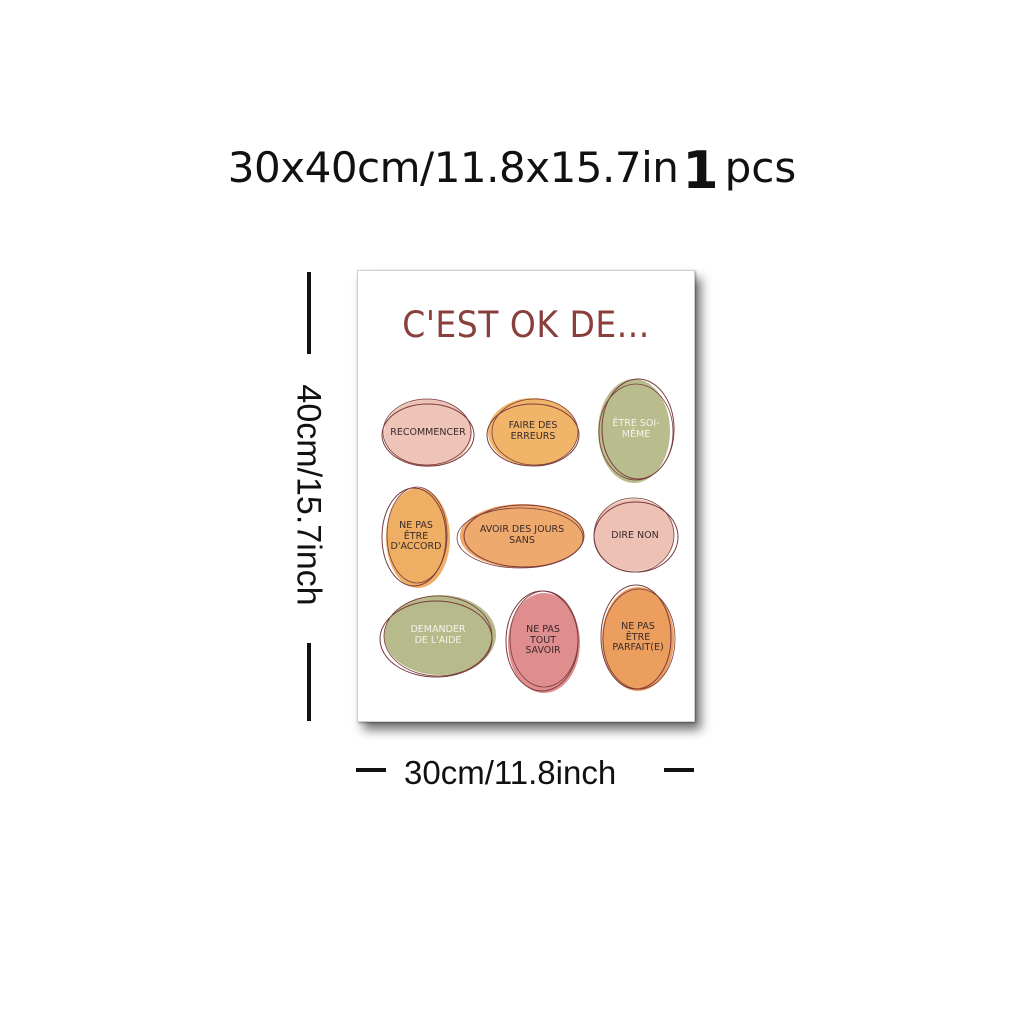 This screenshot has width=1024, height=1024. I want to click on poster-item-label: DIRE NON, so click(635, 535).